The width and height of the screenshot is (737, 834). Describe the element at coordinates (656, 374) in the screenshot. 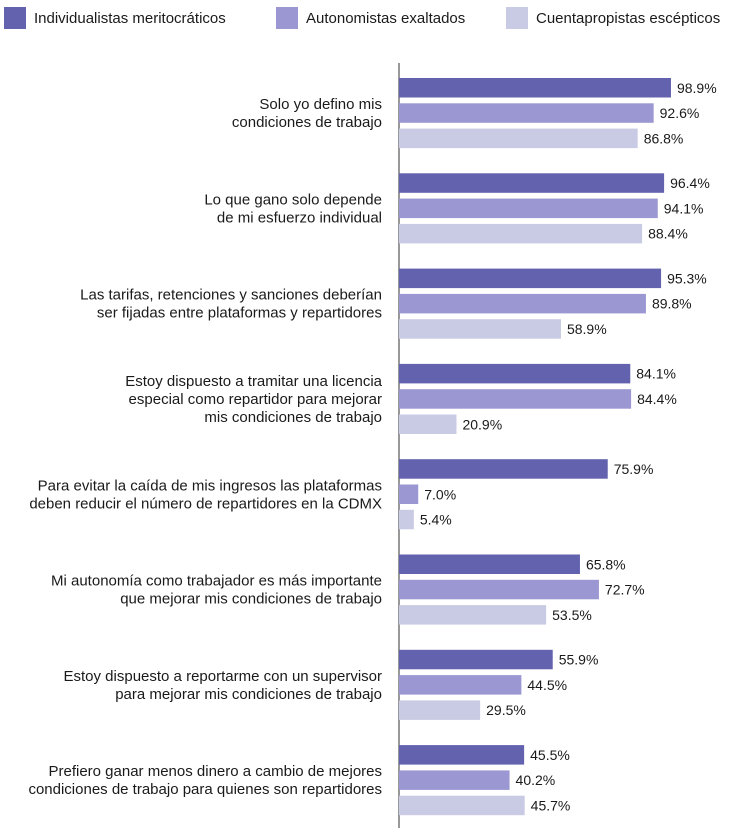

I see `data-label: 84.1%` at that location.